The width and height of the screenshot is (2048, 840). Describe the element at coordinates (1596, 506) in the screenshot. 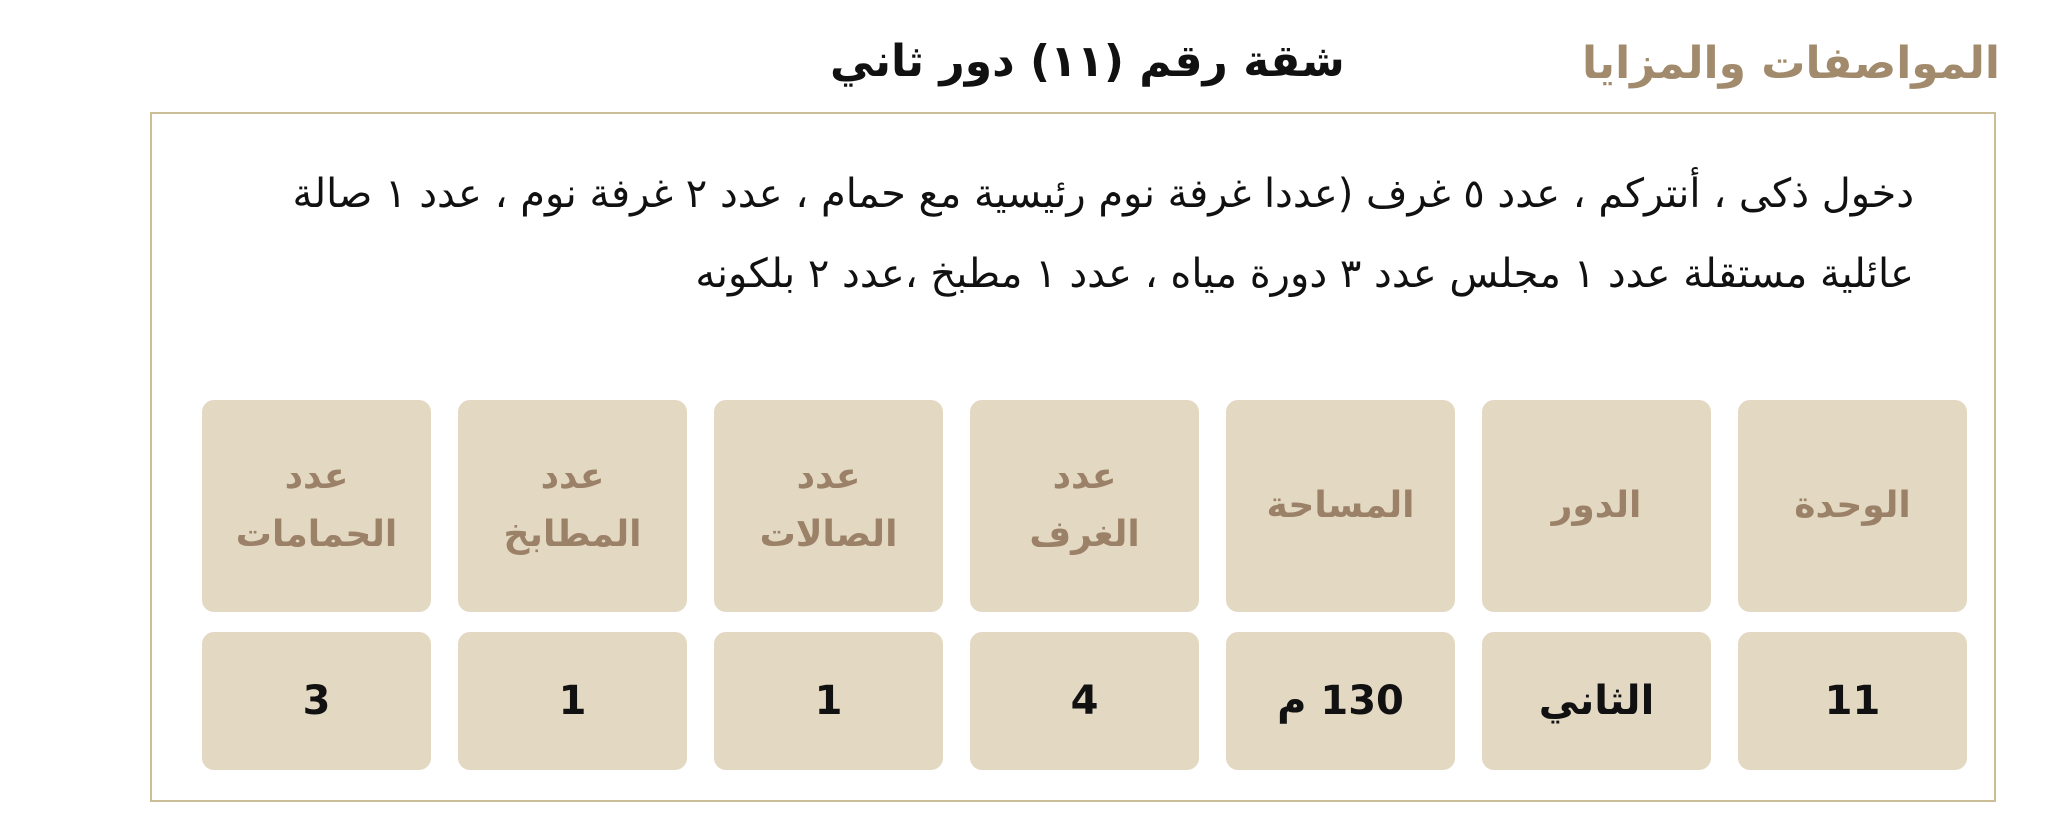

I see `header-floor: الدور` at that location.